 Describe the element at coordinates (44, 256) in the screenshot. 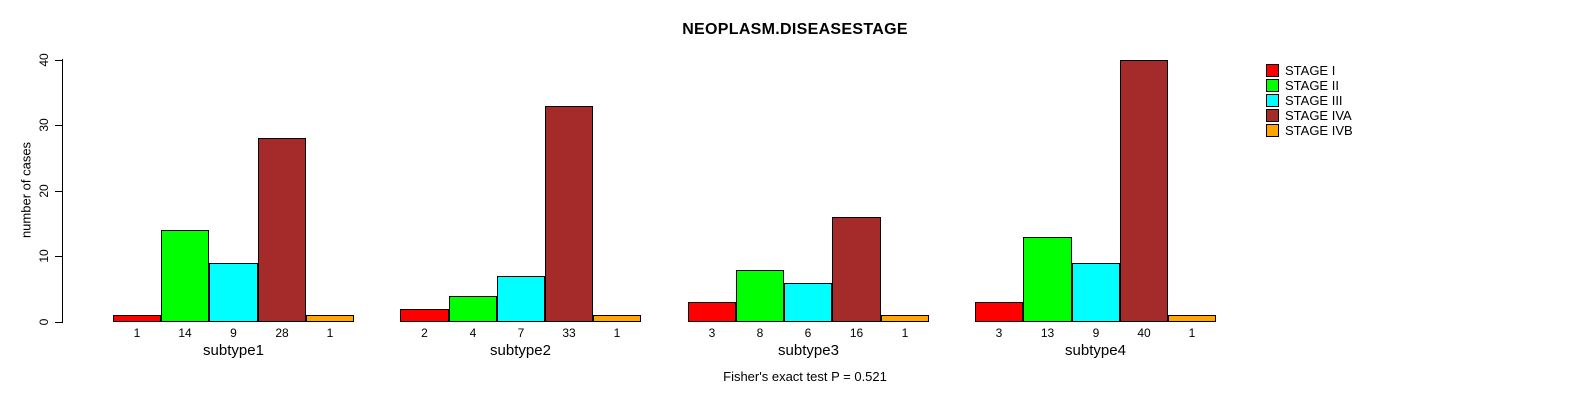

I see `y-tick-label: 10` at that location.